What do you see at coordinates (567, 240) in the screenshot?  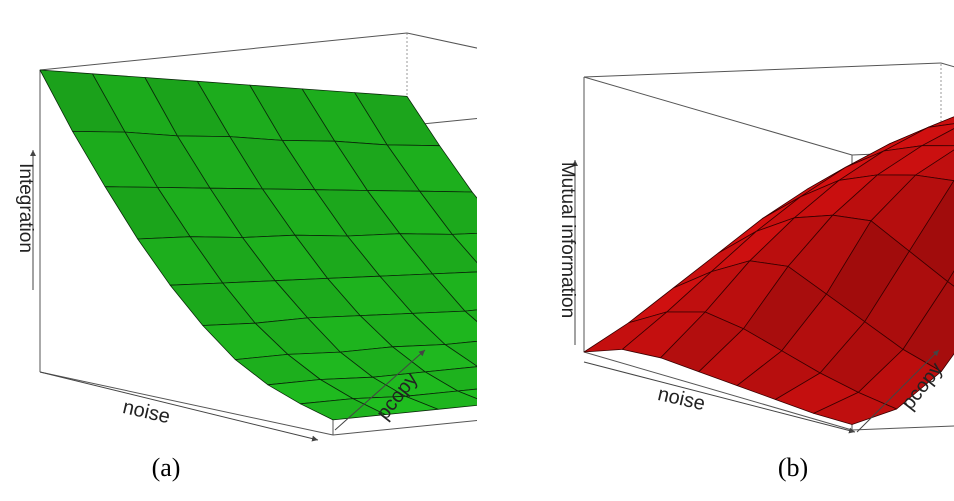 I see `z-axis-label: Mutual information` at bounding box center [567, 240].